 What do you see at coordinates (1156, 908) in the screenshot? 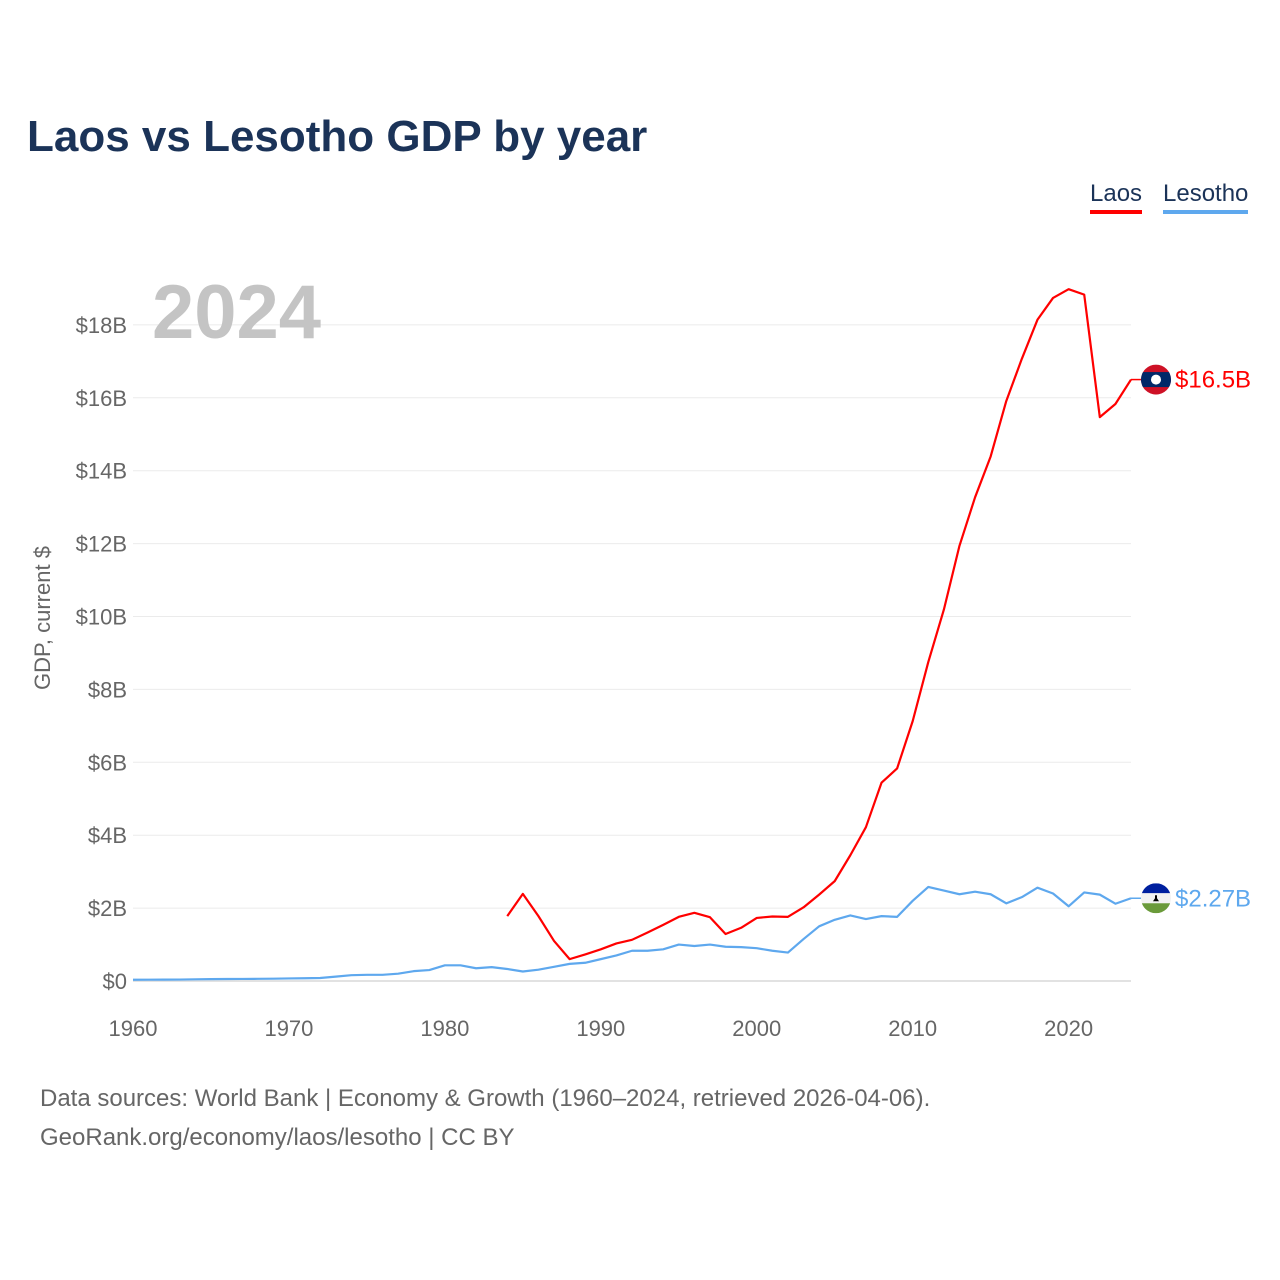
I see `flag-green` at bounding box center [1156, 908].